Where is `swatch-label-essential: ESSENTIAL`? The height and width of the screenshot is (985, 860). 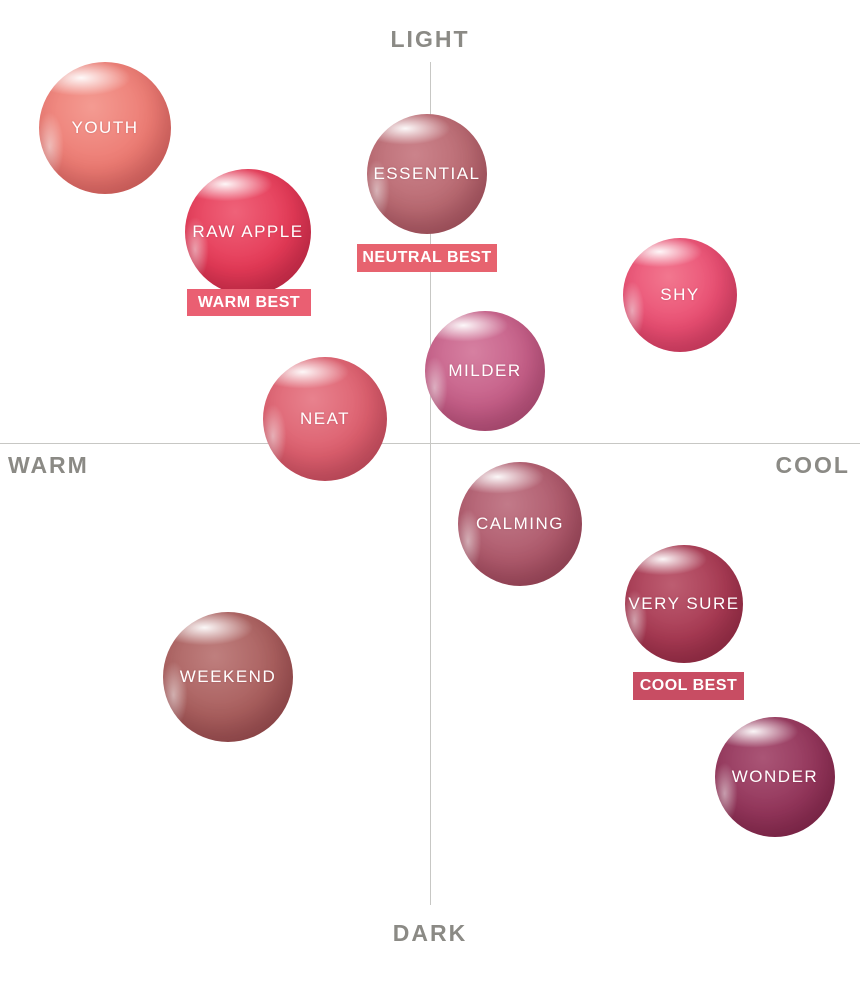 swatch-label-essential: ESSENTIAL is located at coordinates (427, 173).